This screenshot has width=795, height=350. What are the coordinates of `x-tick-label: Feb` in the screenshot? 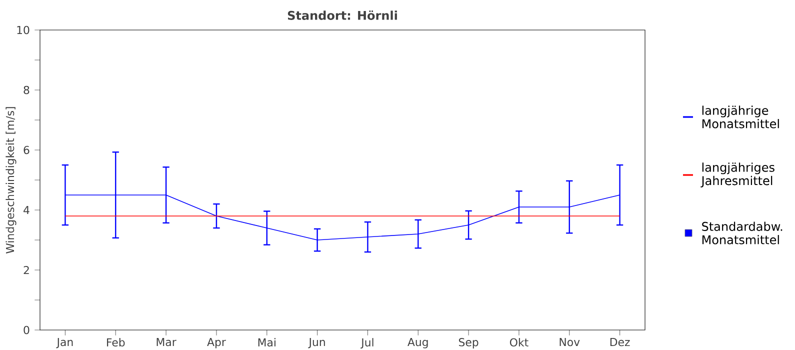 It's located at (116, 342).